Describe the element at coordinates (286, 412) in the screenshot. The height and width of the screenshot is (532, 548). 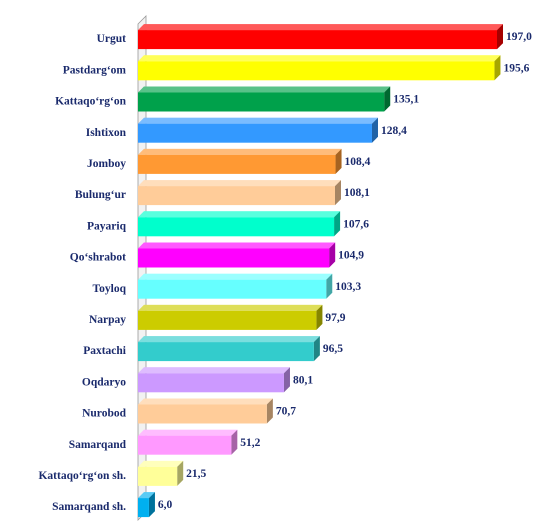
I see `value-label: 70,7` at that location.